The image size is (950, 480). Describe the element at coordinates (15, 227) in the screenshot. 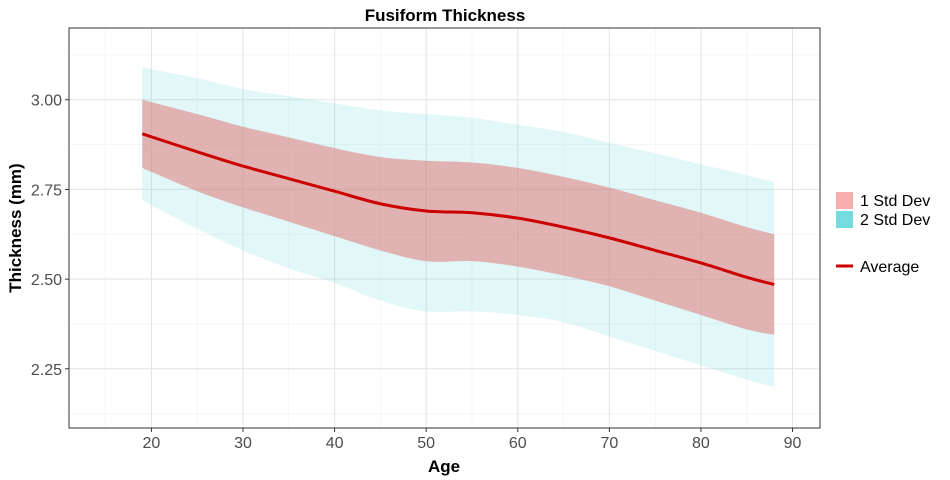

I see `y-axis-title: Thickness (mm)` at that location.